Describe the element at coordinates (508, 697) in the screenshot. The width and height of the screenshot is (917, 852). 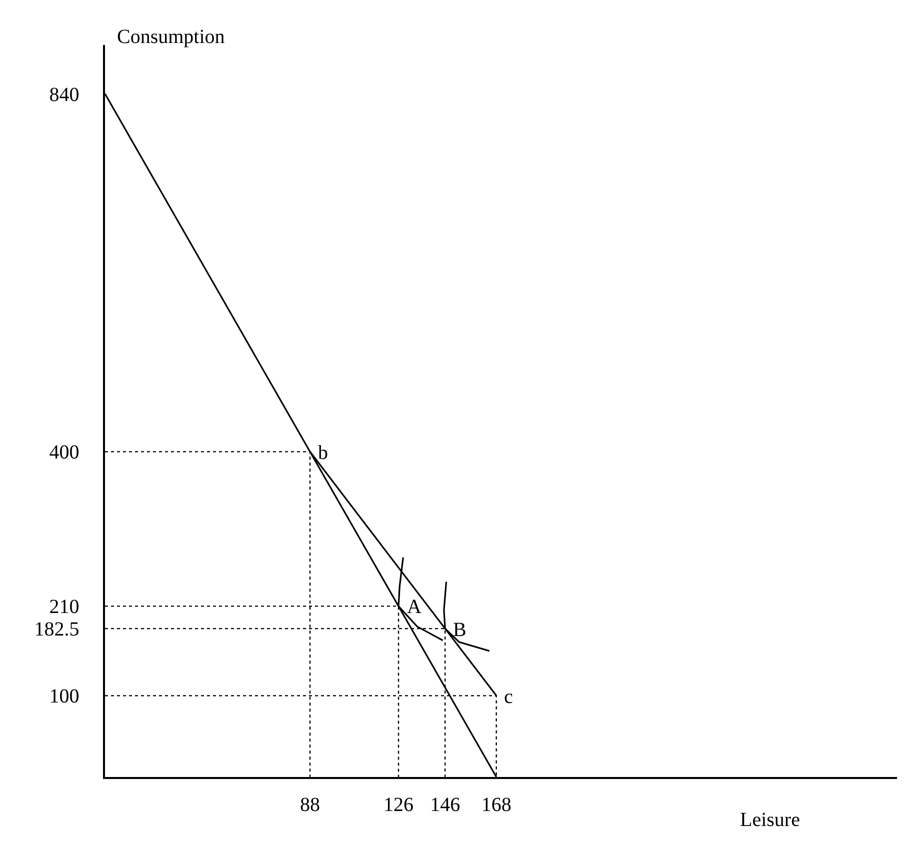
I see `annotation: c` at that location.